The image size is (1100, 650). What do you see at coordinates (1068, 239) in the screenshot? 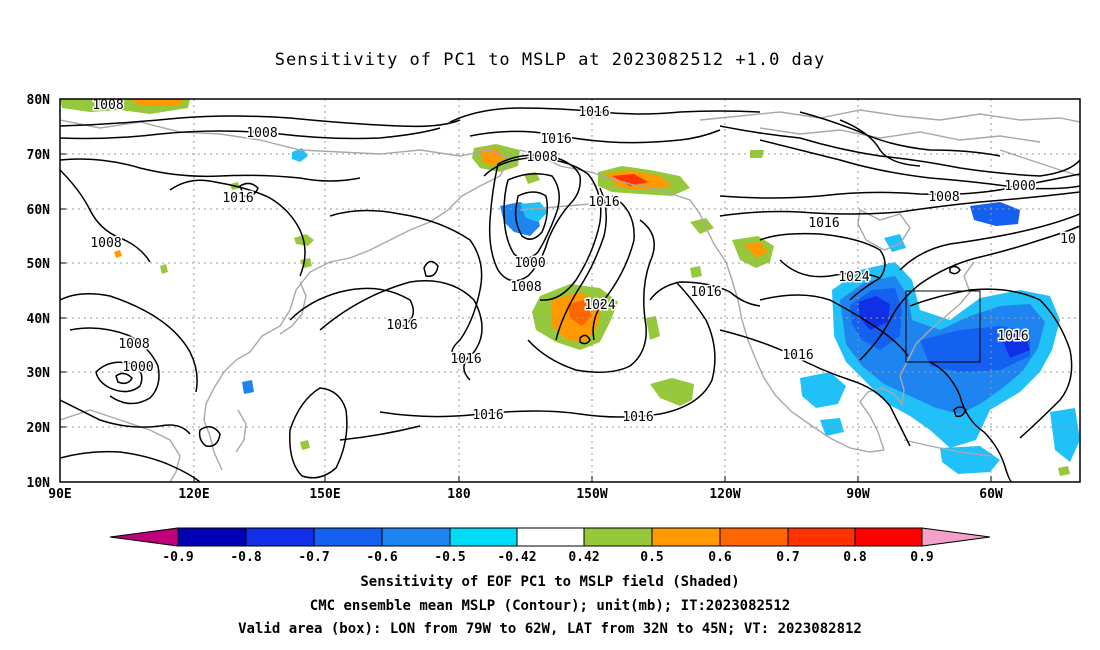
I see `contour-label: 10` at bounding box center [1068, 239].